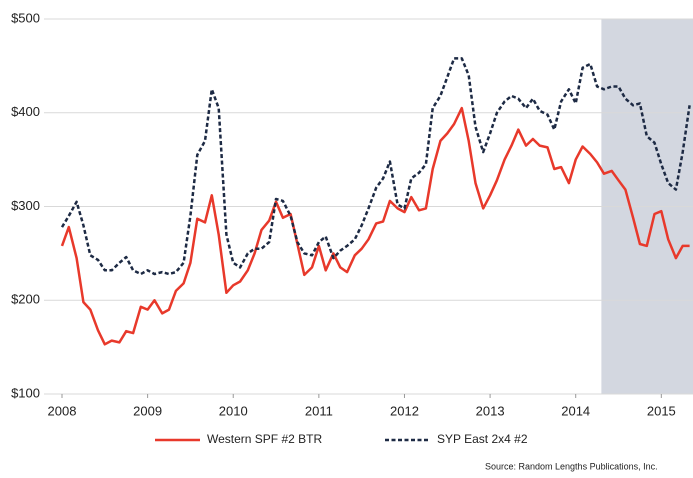 The width and height of the screenshot is (693, 478). I want to click on x-tick-label: 2015, so click(661, 410).